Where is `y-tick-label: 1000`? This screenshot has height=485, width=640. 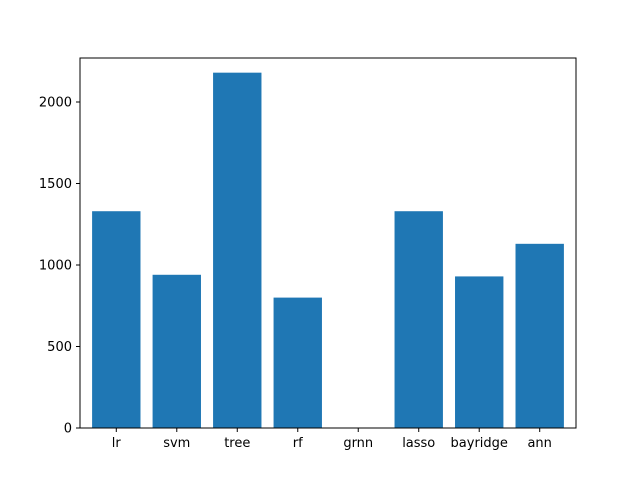
y-tick-label: 1000 is located at coordinates (55, 266).